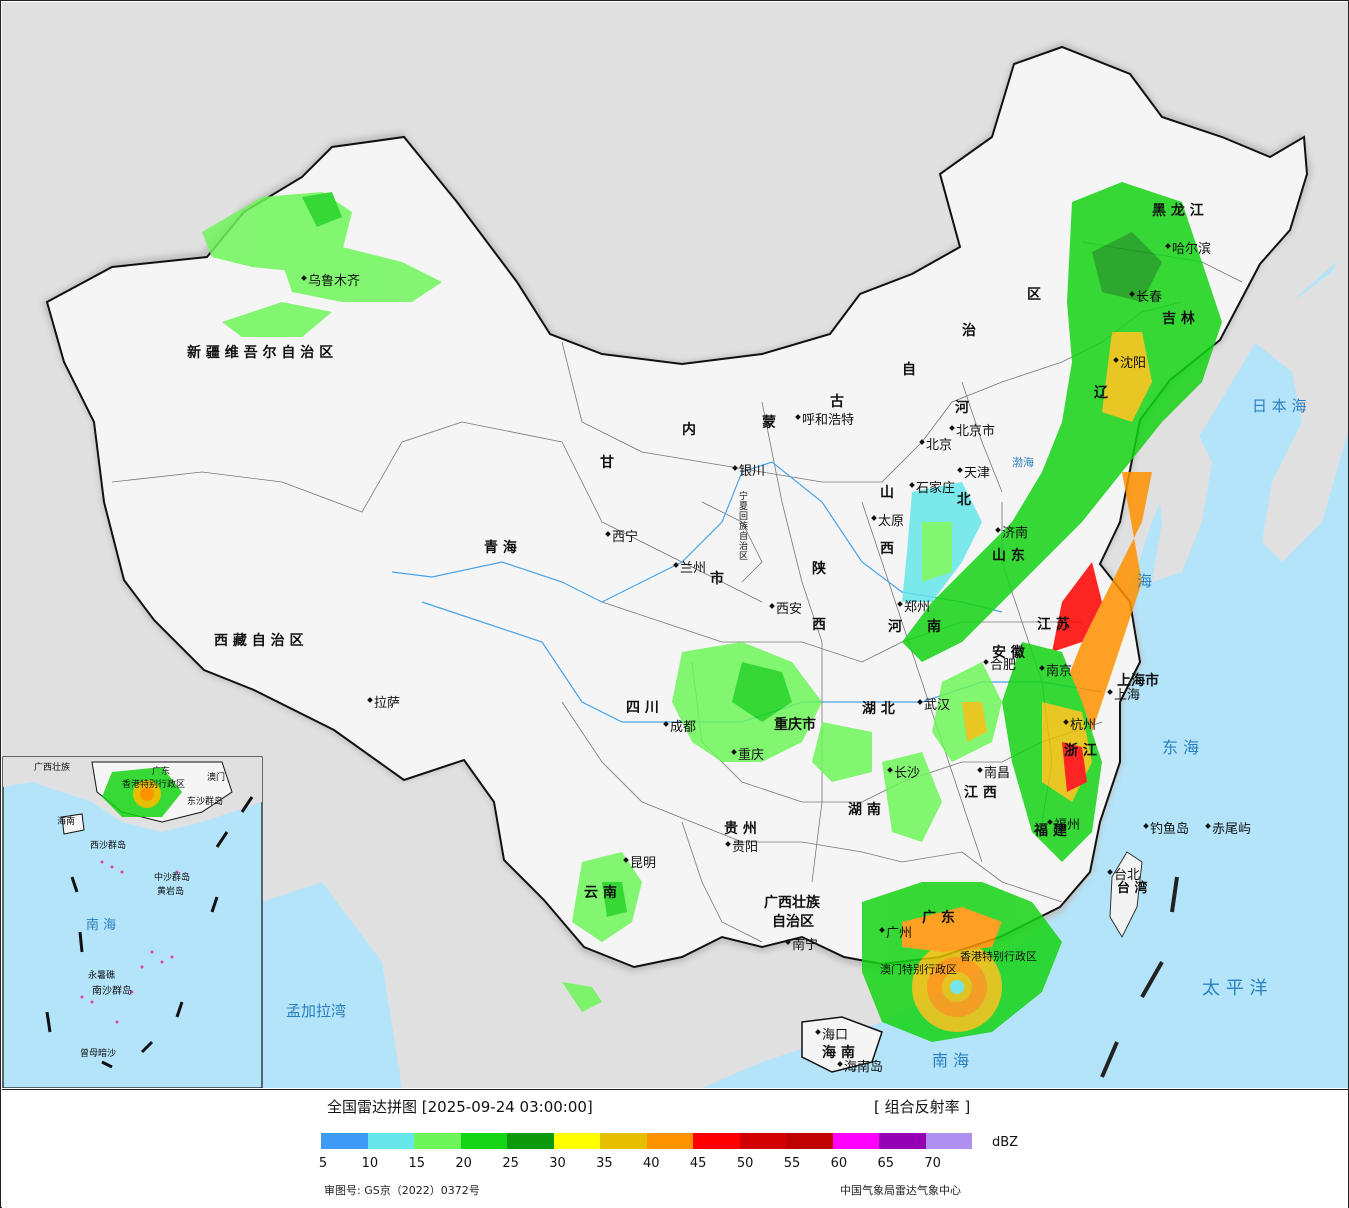  I want to click on province-label-neimenggu_5: 治, so click(969, 331).